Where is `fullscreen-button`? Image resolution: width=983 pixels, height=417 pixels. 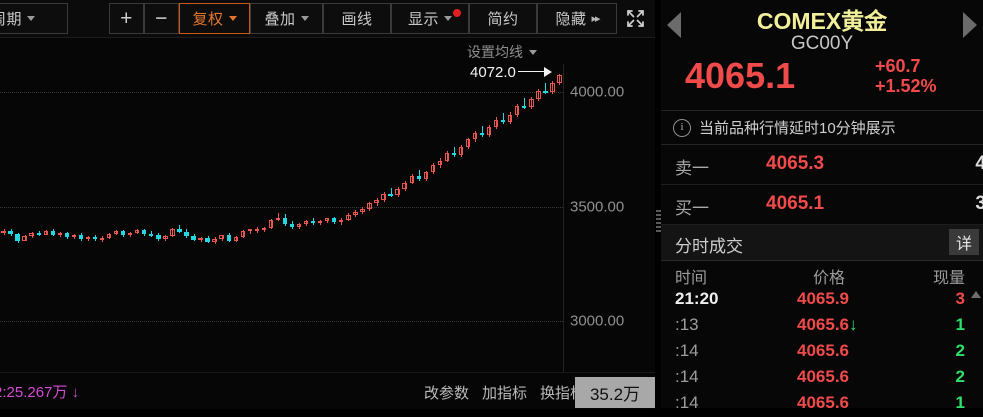
fullscreen-button is located at coordinates (635, 18).